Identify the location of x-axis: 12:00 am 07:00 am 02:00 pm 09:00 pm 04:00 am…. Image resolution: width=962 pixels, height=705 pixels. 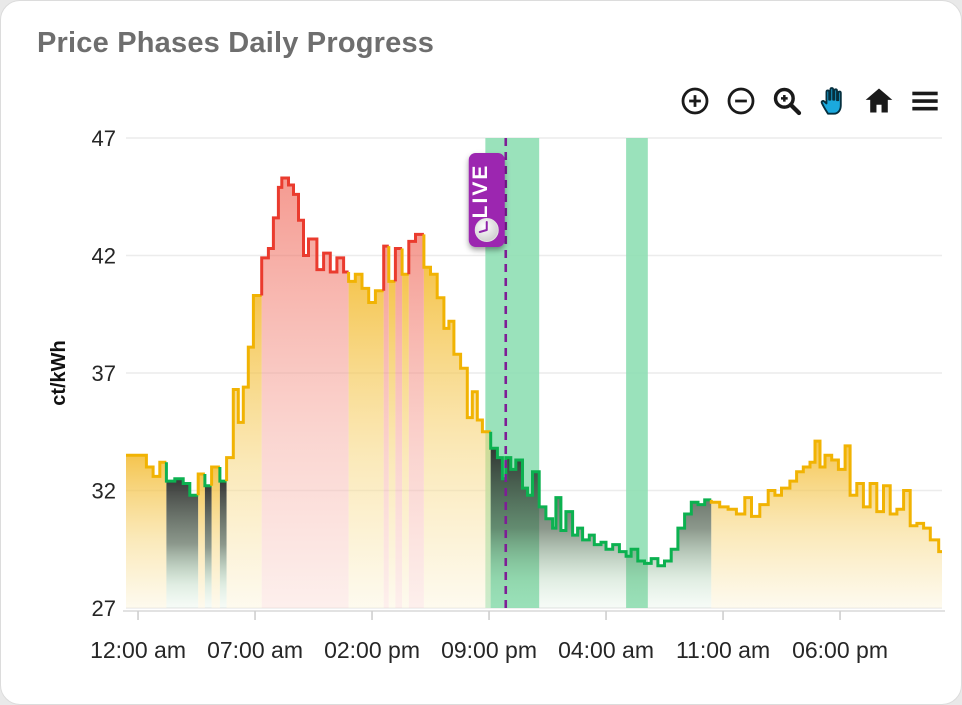
(517, 636).